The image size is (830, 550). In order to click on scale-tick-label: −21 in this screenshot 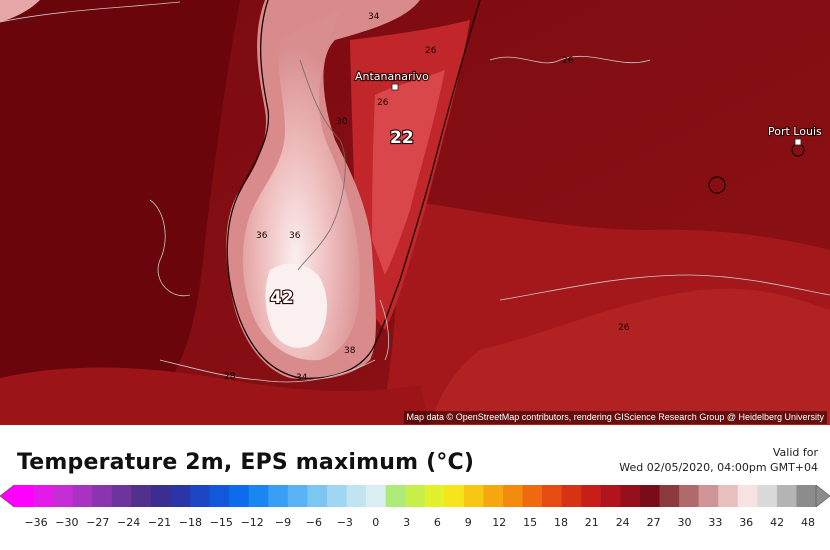, I will do `click(159, 522)`.